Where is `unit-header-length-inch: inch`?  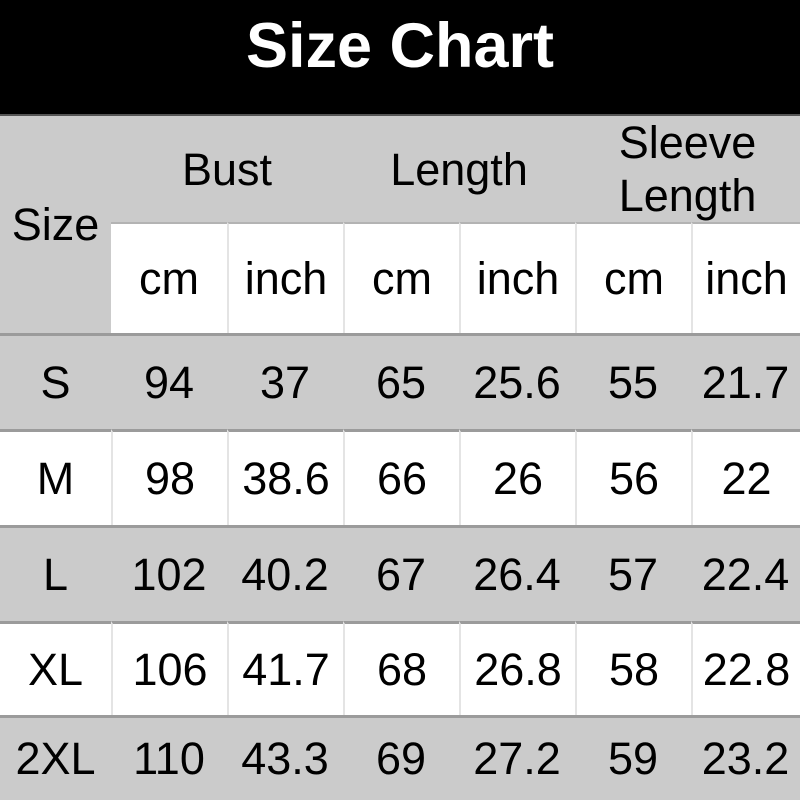
unit-header-length-inch: inch is located at coordinates (517, 278).